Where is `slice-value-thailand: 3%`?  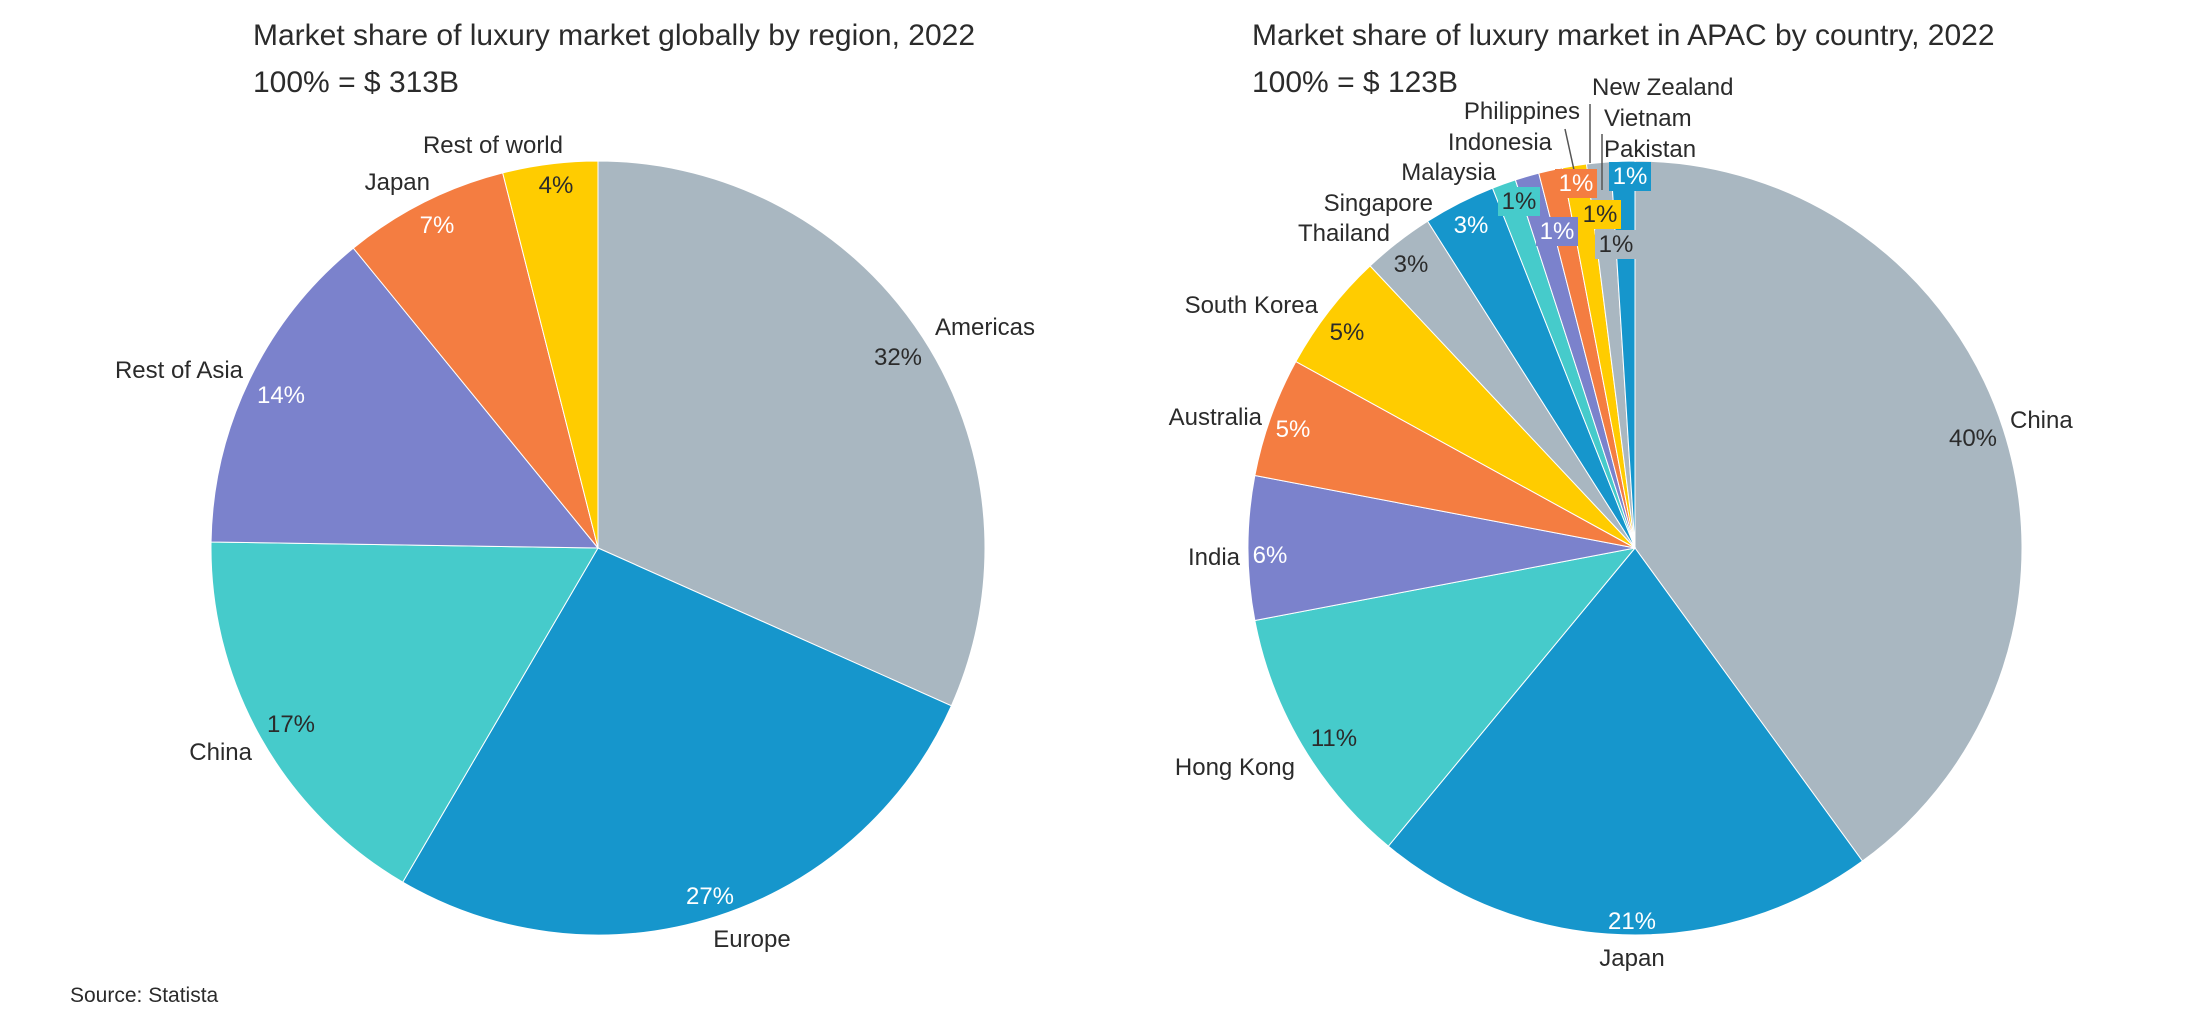 slice-value-thailand: 3% is located at coordinates (1411, 264).